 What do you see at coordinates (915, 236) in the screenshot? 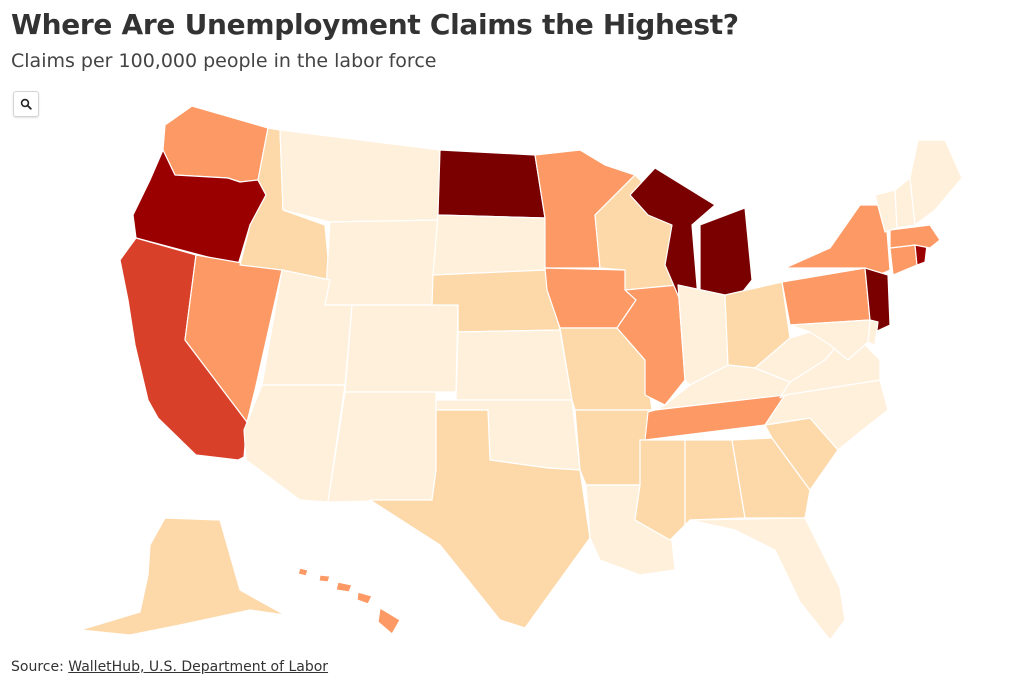
I see `state-ma` at bounding box center [915, 236].